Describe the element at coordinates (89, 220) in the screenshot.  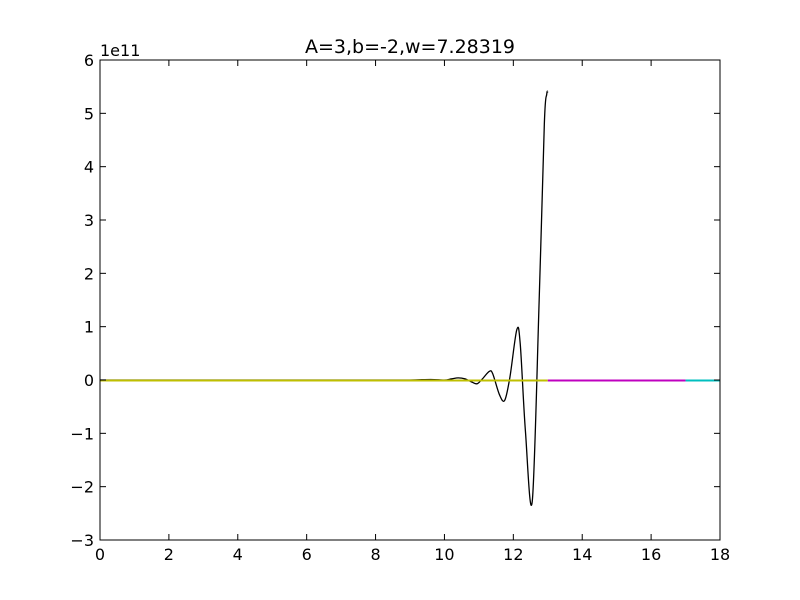
I see `y-tick-label: 3` at that location.